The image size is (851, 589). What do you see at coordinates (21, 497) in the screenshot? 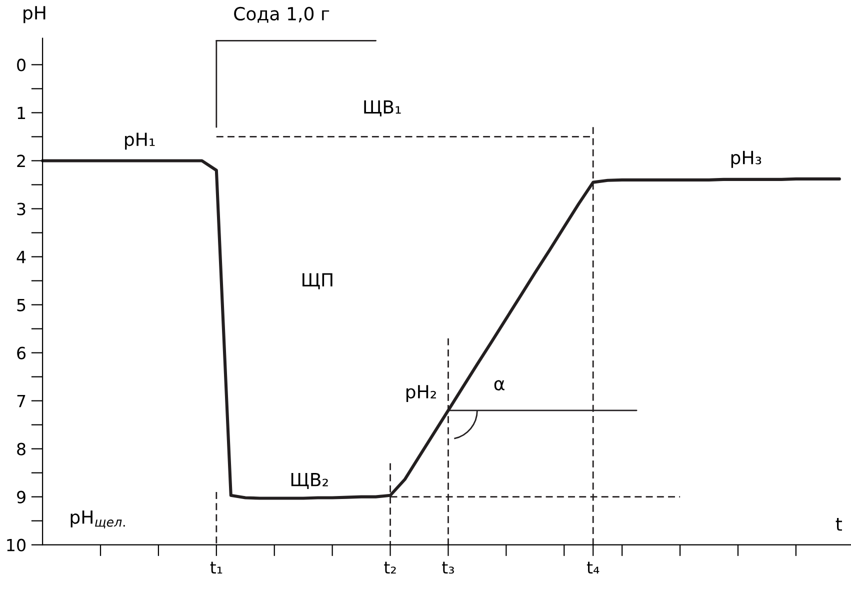
I see `y-tick-label: 9` at bounding box center [21, 497].